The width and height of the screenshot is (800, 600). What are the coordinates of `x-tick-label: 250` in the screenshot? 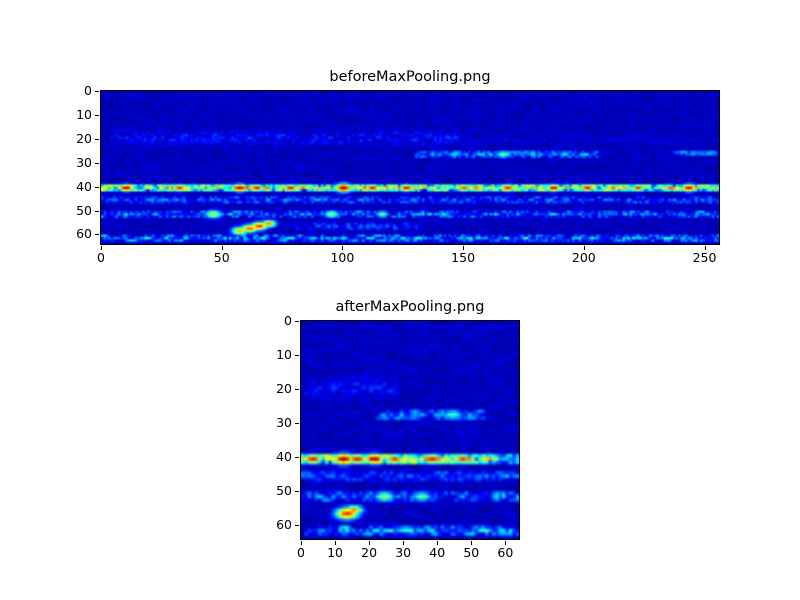 It's located at (704, 257).